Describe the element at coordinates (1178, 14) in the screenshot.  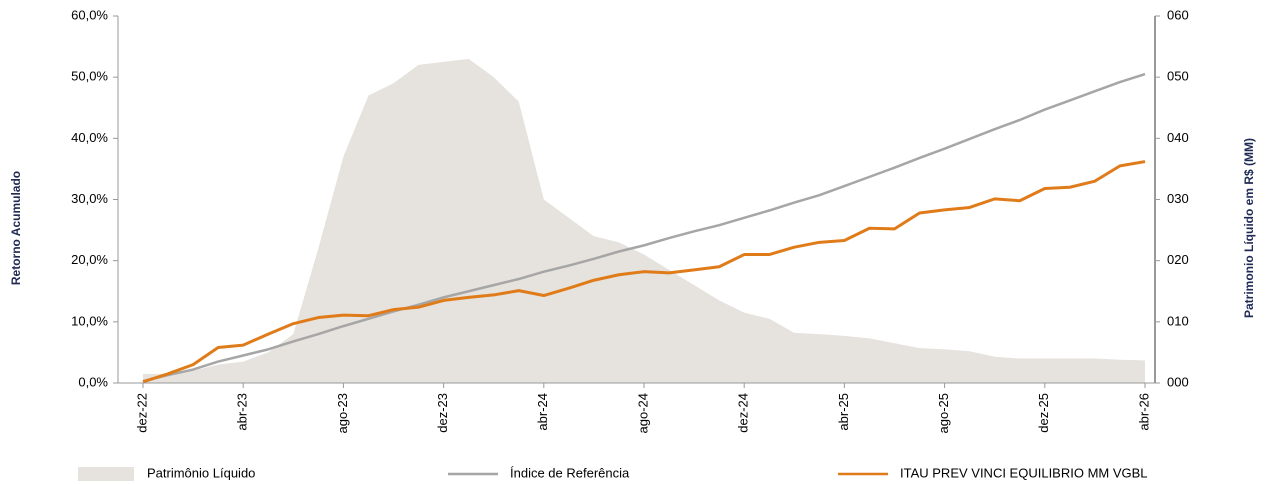
I see `y2-tick-label: 060` at that location.